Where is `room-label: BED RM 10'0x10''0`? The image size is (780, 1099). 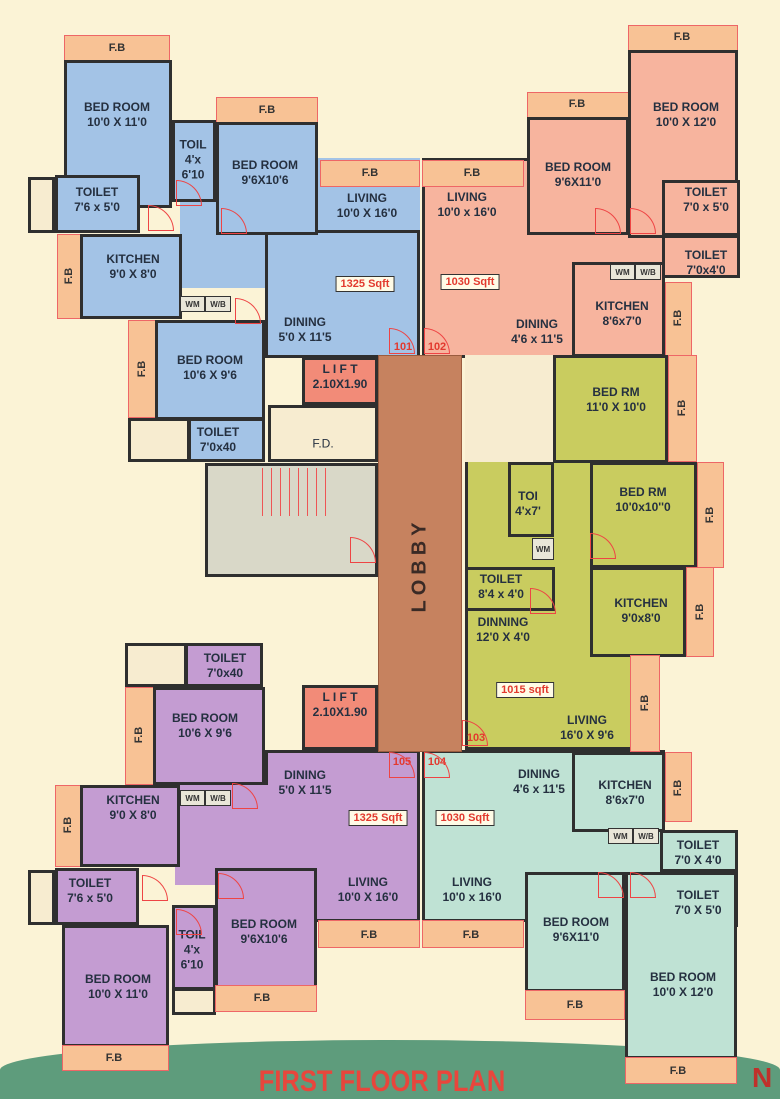 room-label: BED RM 10'0x10''0 is located at coordinates (642, 500).